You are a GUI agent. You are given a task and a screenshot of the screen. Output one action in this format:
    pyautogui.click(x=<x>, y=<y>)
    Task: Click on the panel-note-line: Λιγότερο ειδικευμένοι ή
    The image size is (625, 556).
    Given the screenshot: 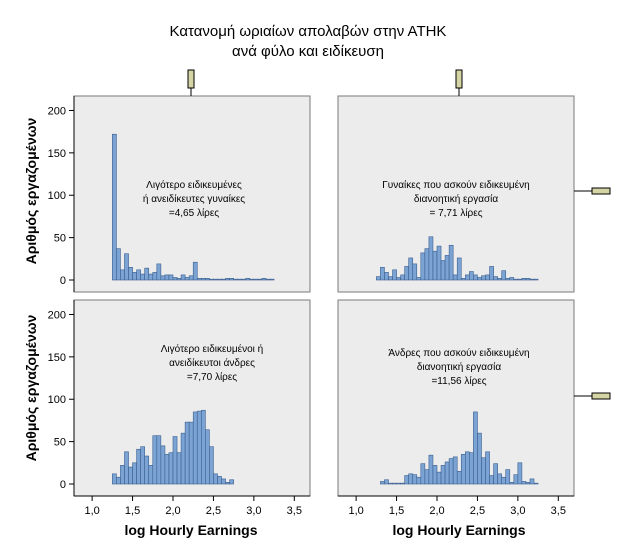 What is the action you would take?
    pyautogui.click(x=212, y=349)
    